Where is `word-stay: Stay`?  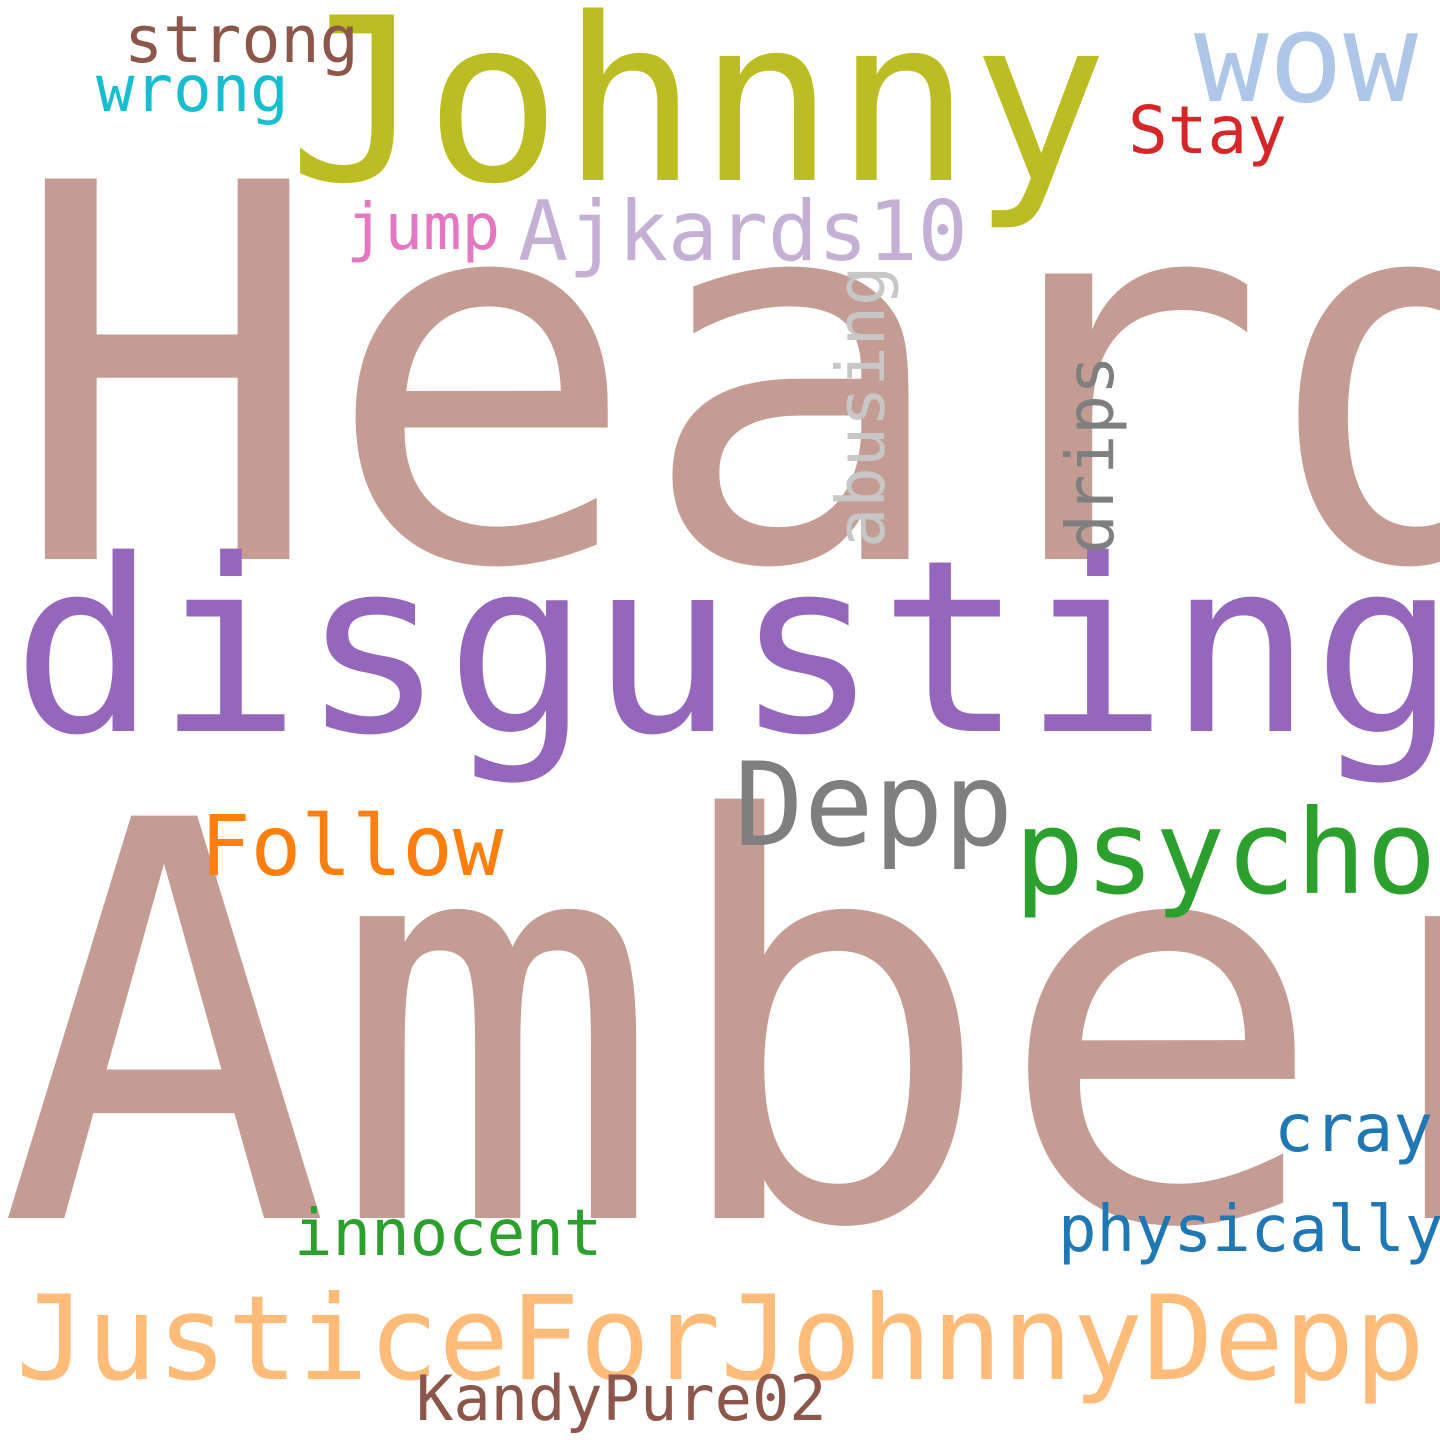 word-stay: Stay is located at coordinates (1207, 130).